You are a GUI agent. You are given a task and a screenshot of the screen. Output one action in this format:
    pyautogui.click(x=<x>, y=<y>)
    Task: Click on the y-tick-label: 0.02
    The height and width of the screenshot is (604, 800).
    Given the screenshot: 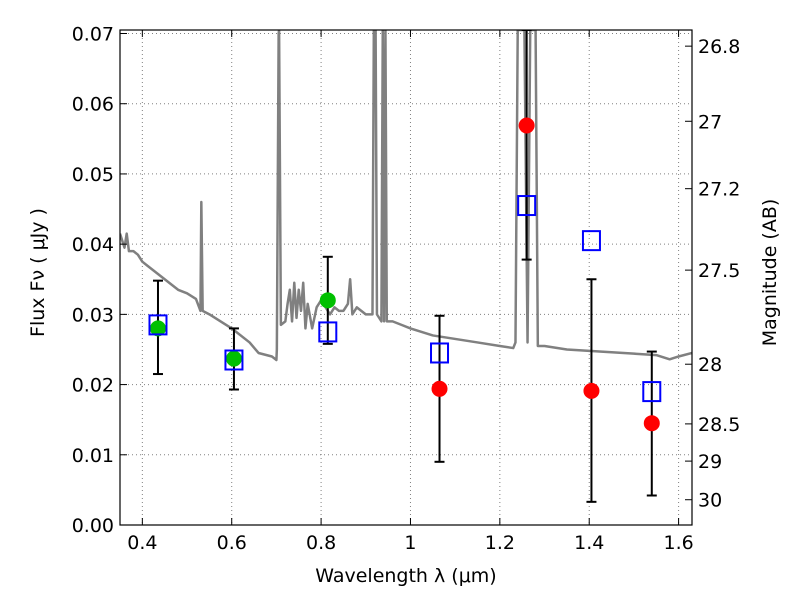 What is the action you would take?
    pyautogui.click(x=93, y=386)
    